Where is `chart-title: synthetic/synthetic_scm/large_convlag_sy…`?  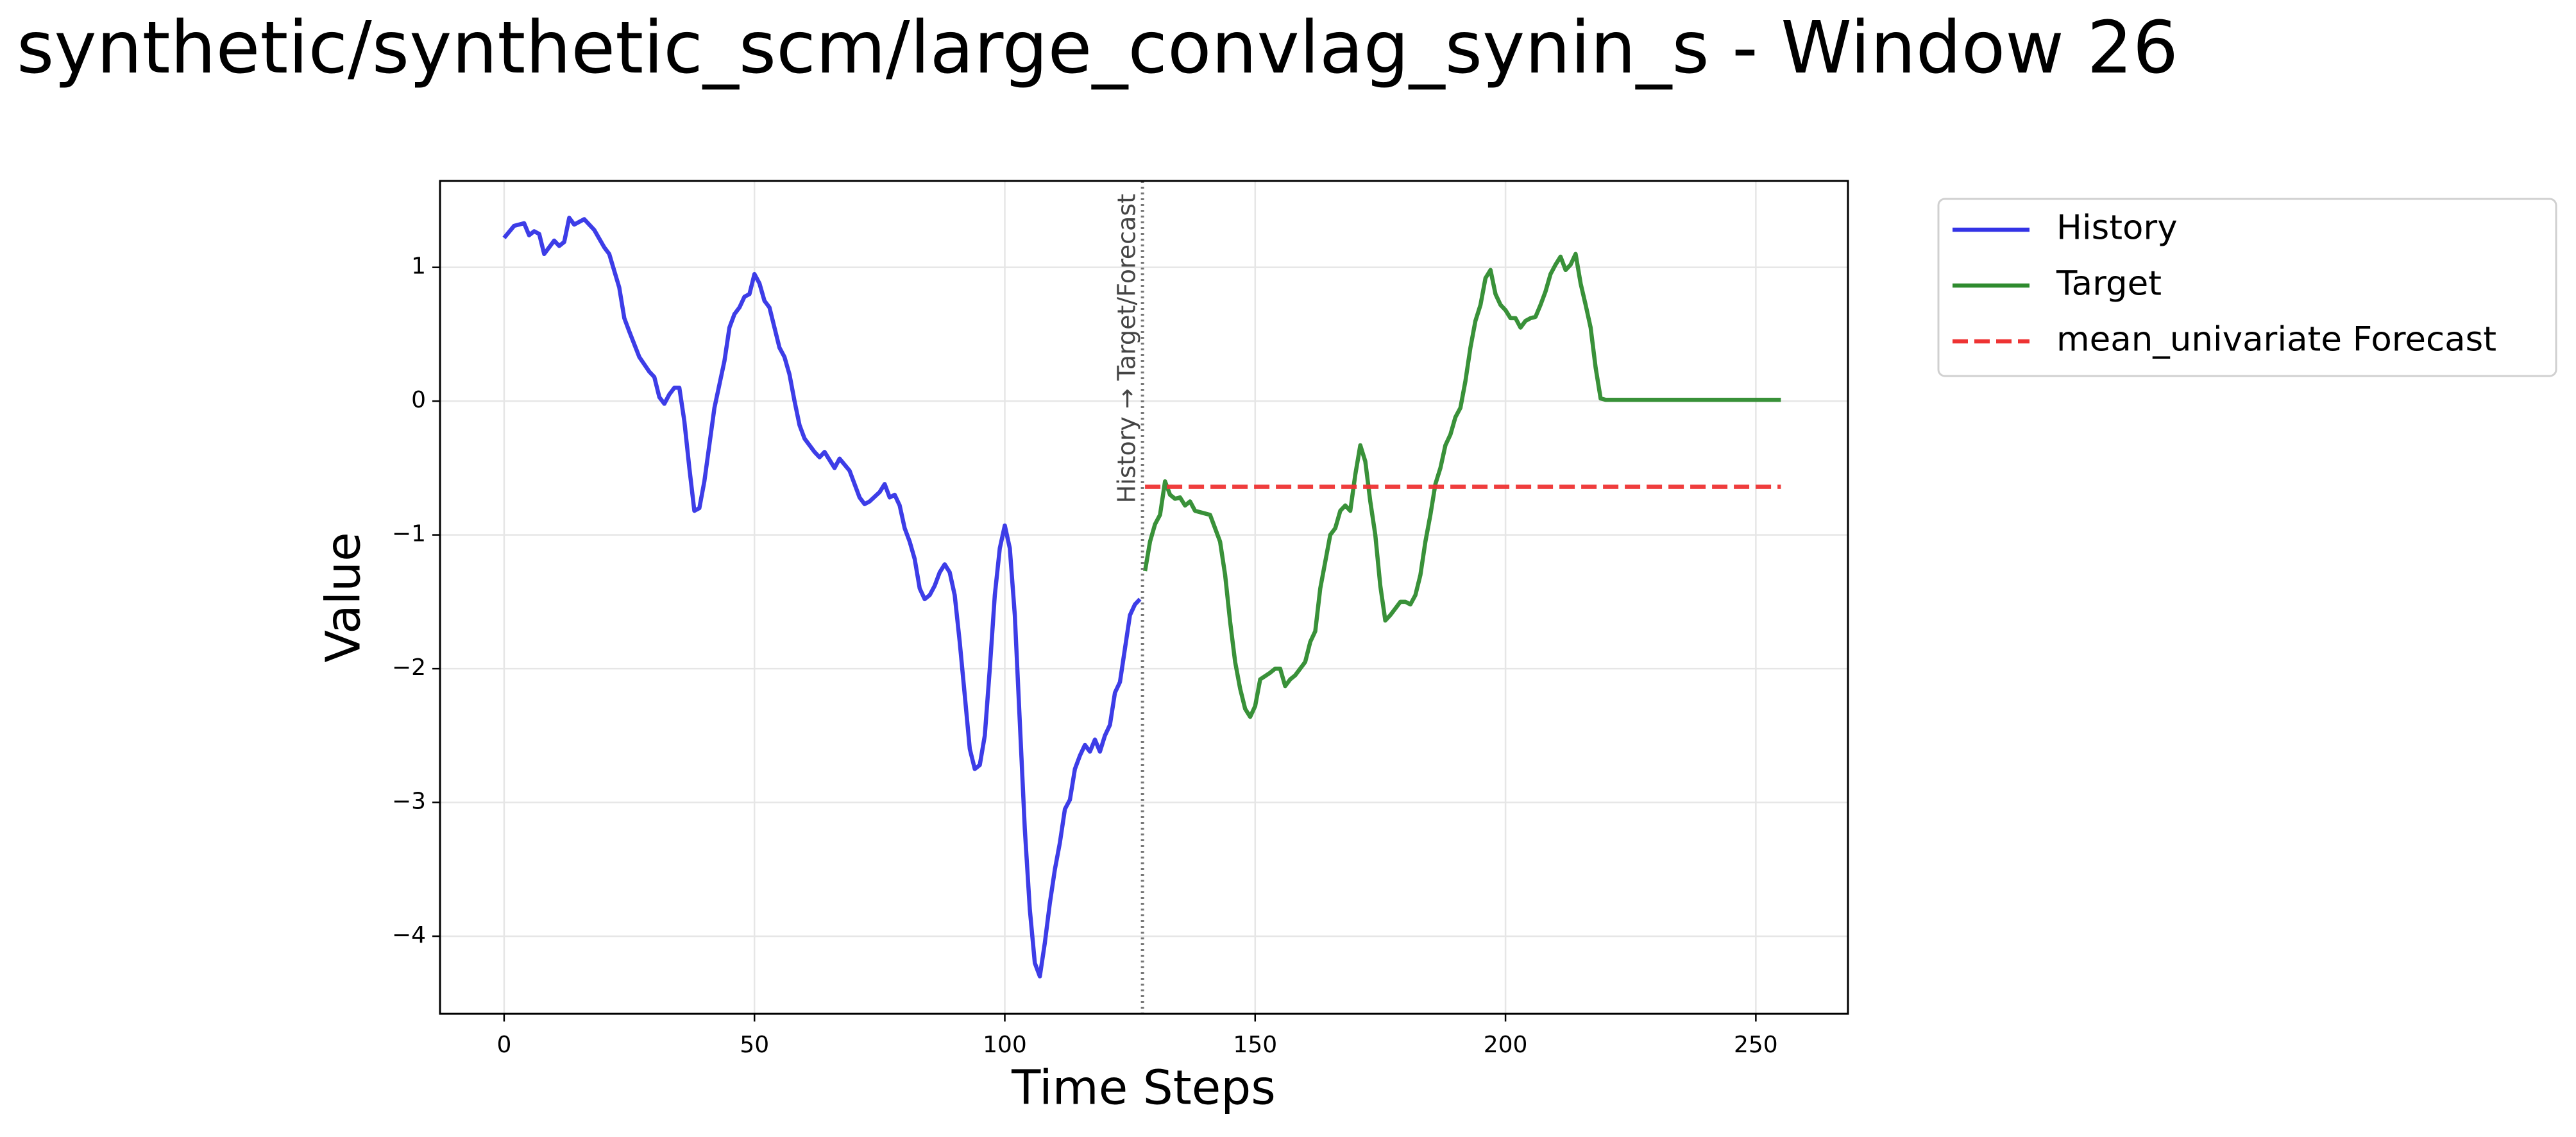
chart-title: synthetic/synthetic_scm/large_convlag_sy… is located at coordinates (1097, 48).